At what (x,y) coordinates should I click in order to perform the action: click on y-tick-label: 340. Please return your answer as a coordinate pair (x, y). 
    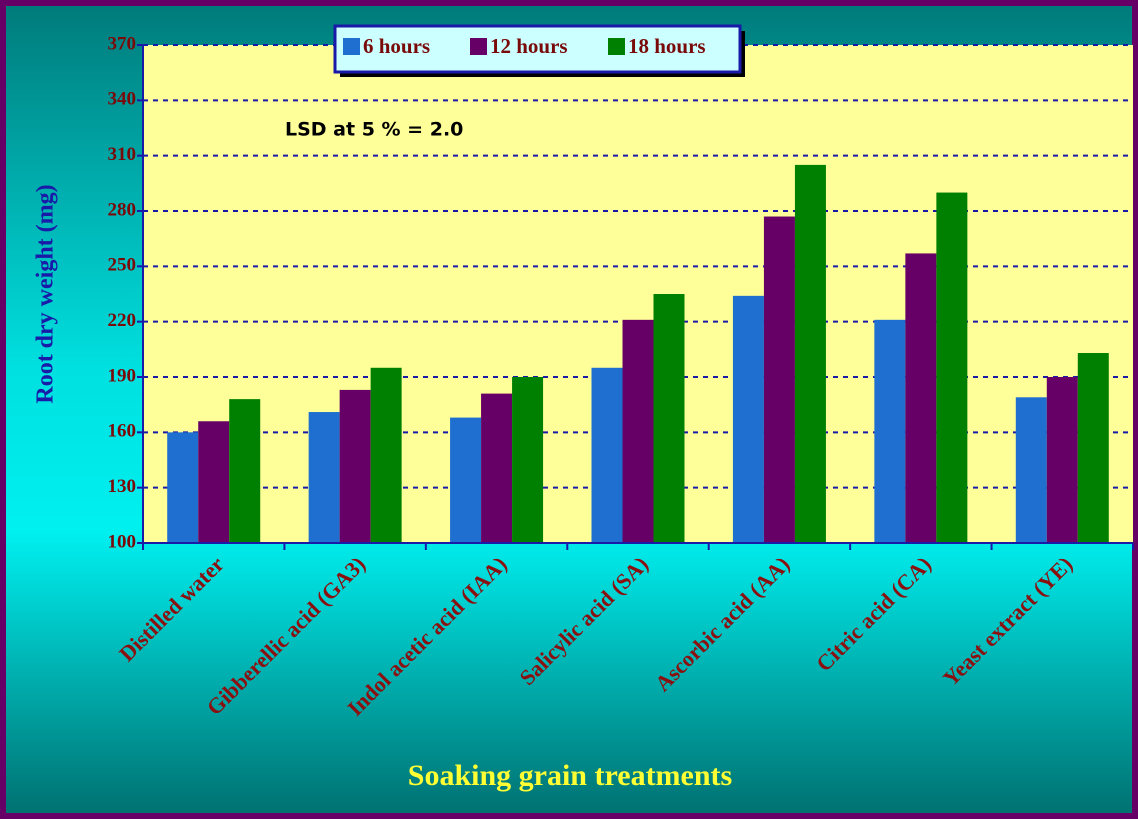
    Looking at the image, I should click on (122, 99).